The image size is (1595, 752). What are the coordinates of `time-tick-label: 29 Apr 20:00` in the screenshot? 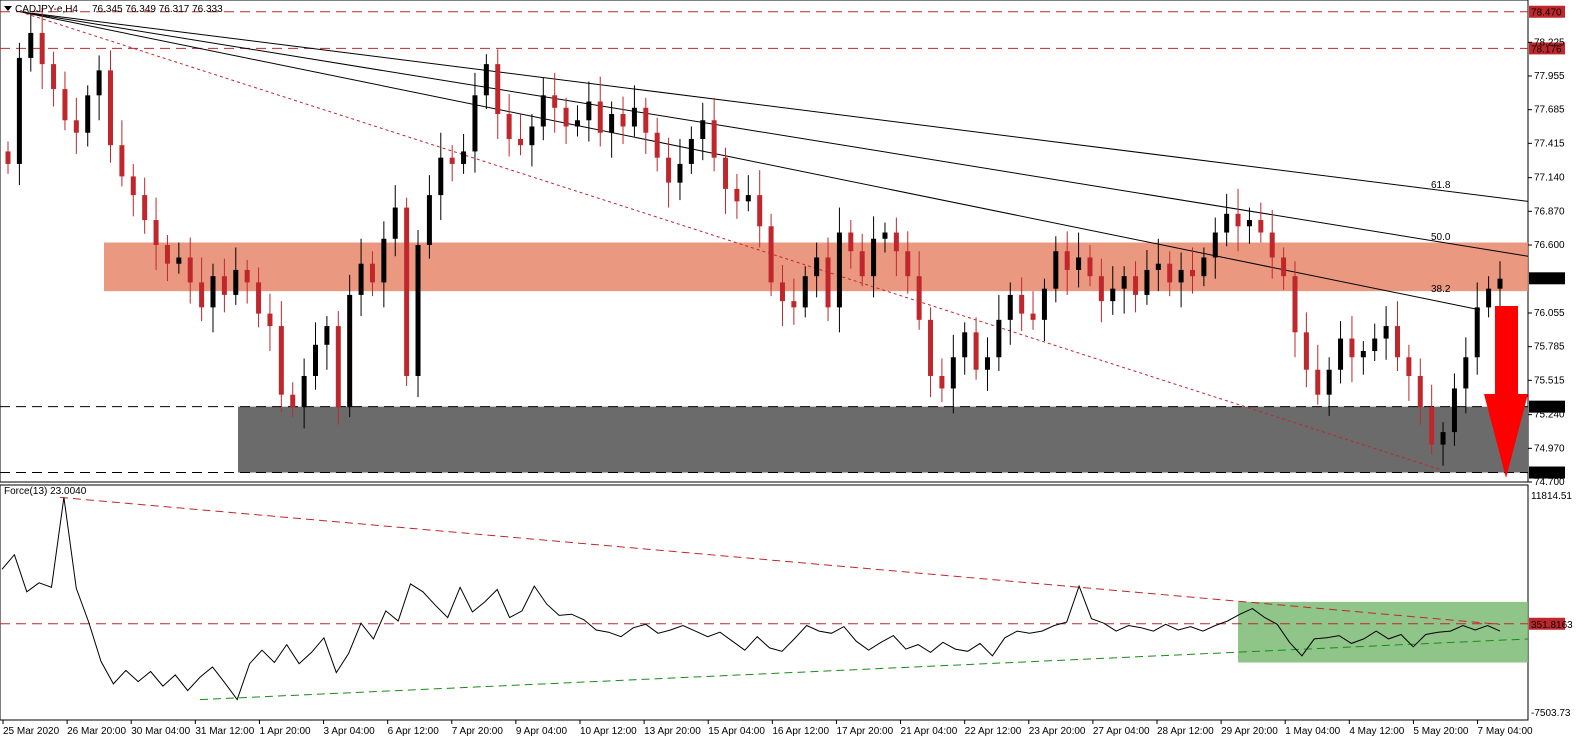 It's located at (1249, 731).